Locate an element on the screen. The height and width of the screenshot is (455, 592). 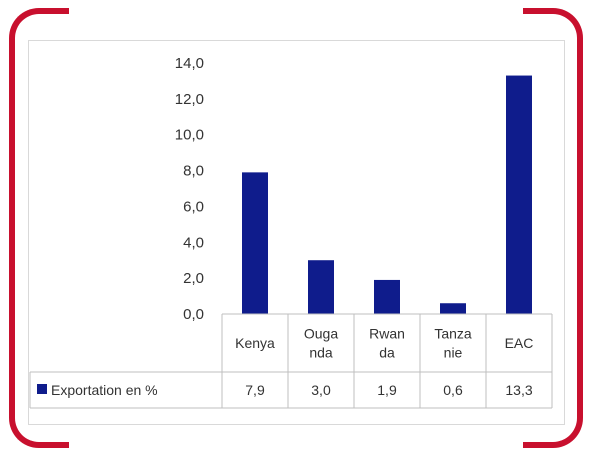
bar-ouganda is located at coordinates (321, 287).